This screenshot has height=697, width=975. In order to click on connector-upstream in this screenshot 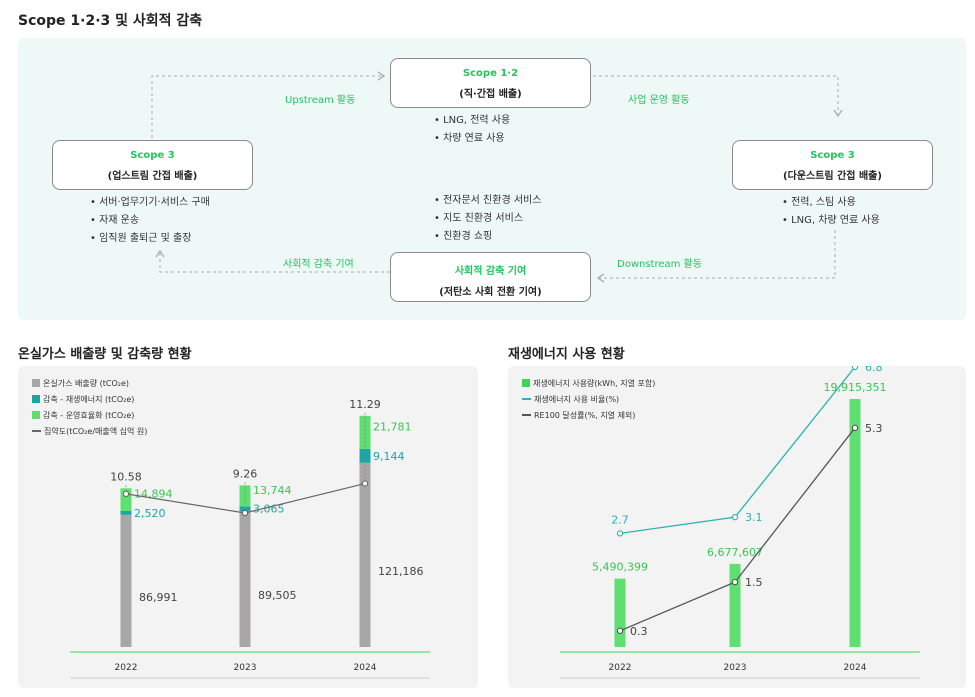, I will do `click(267, 106)`.